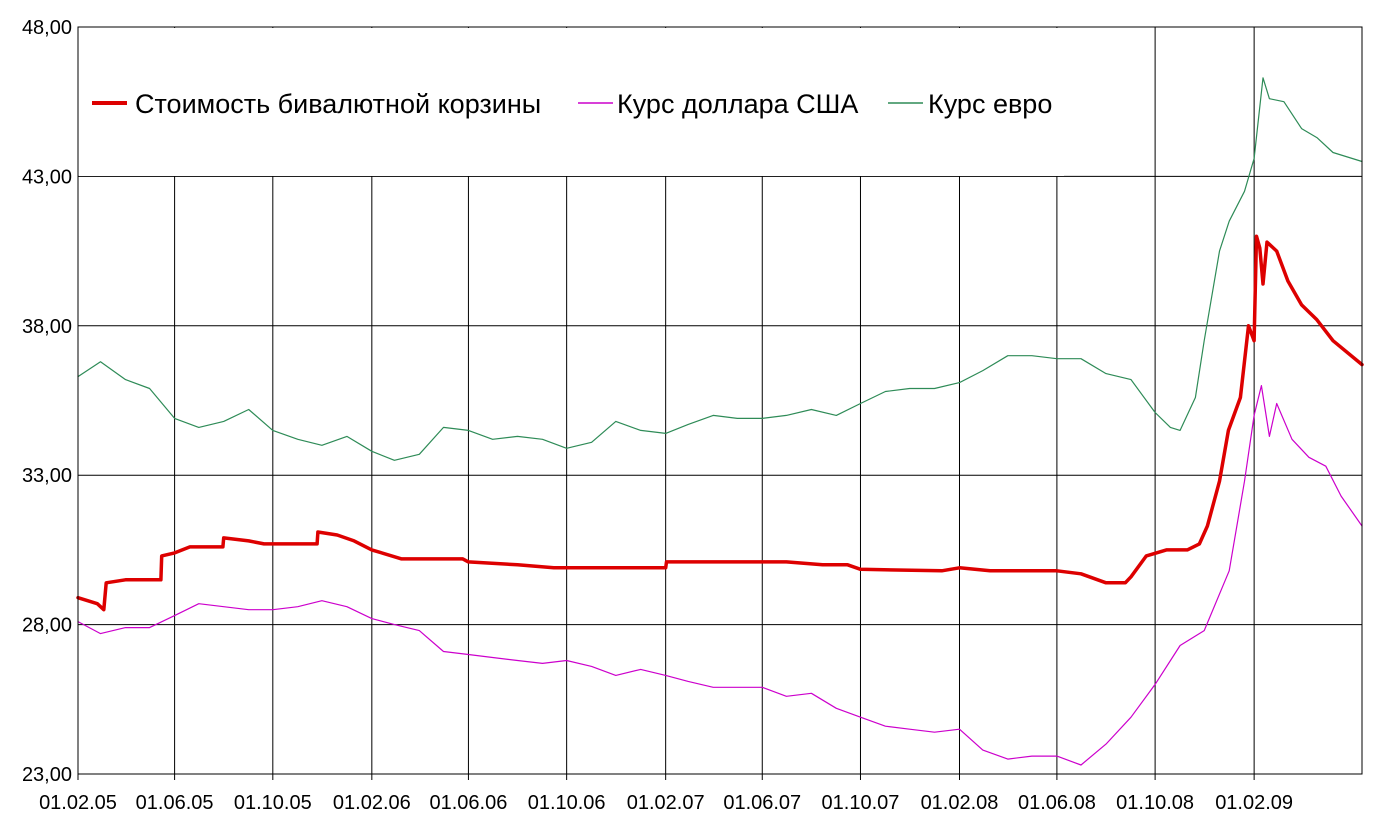  I want to click on y-tick-label: 43,00, so click(47, 177).